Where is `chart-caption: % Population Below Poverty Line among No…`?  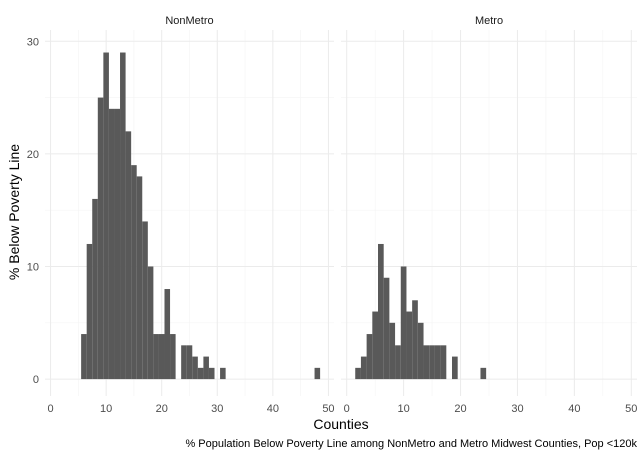 chart-caption: % Population Below Poverty Line among No… is located at coordinates (411, 444).